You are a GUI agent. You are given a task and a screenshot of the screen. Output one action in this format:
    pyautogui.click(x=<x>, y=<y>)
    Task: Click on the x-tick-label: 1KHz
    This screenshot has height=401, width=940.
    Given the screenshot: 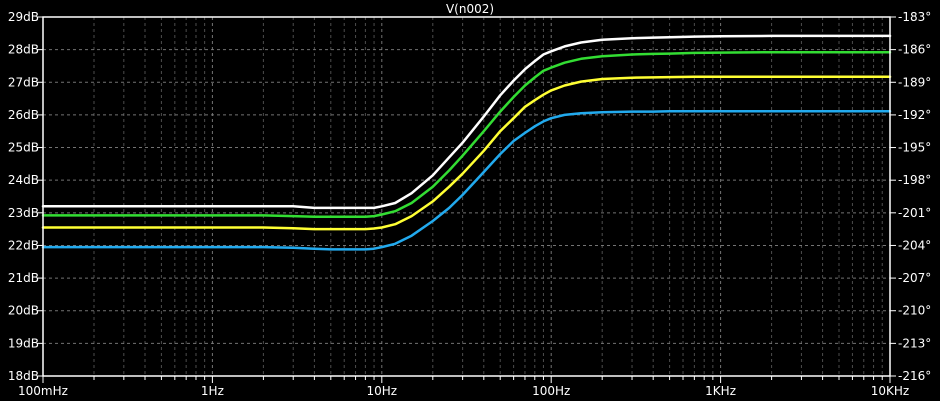 What is the action you would take?
    pyautogui.click(x=720, y=391)
    